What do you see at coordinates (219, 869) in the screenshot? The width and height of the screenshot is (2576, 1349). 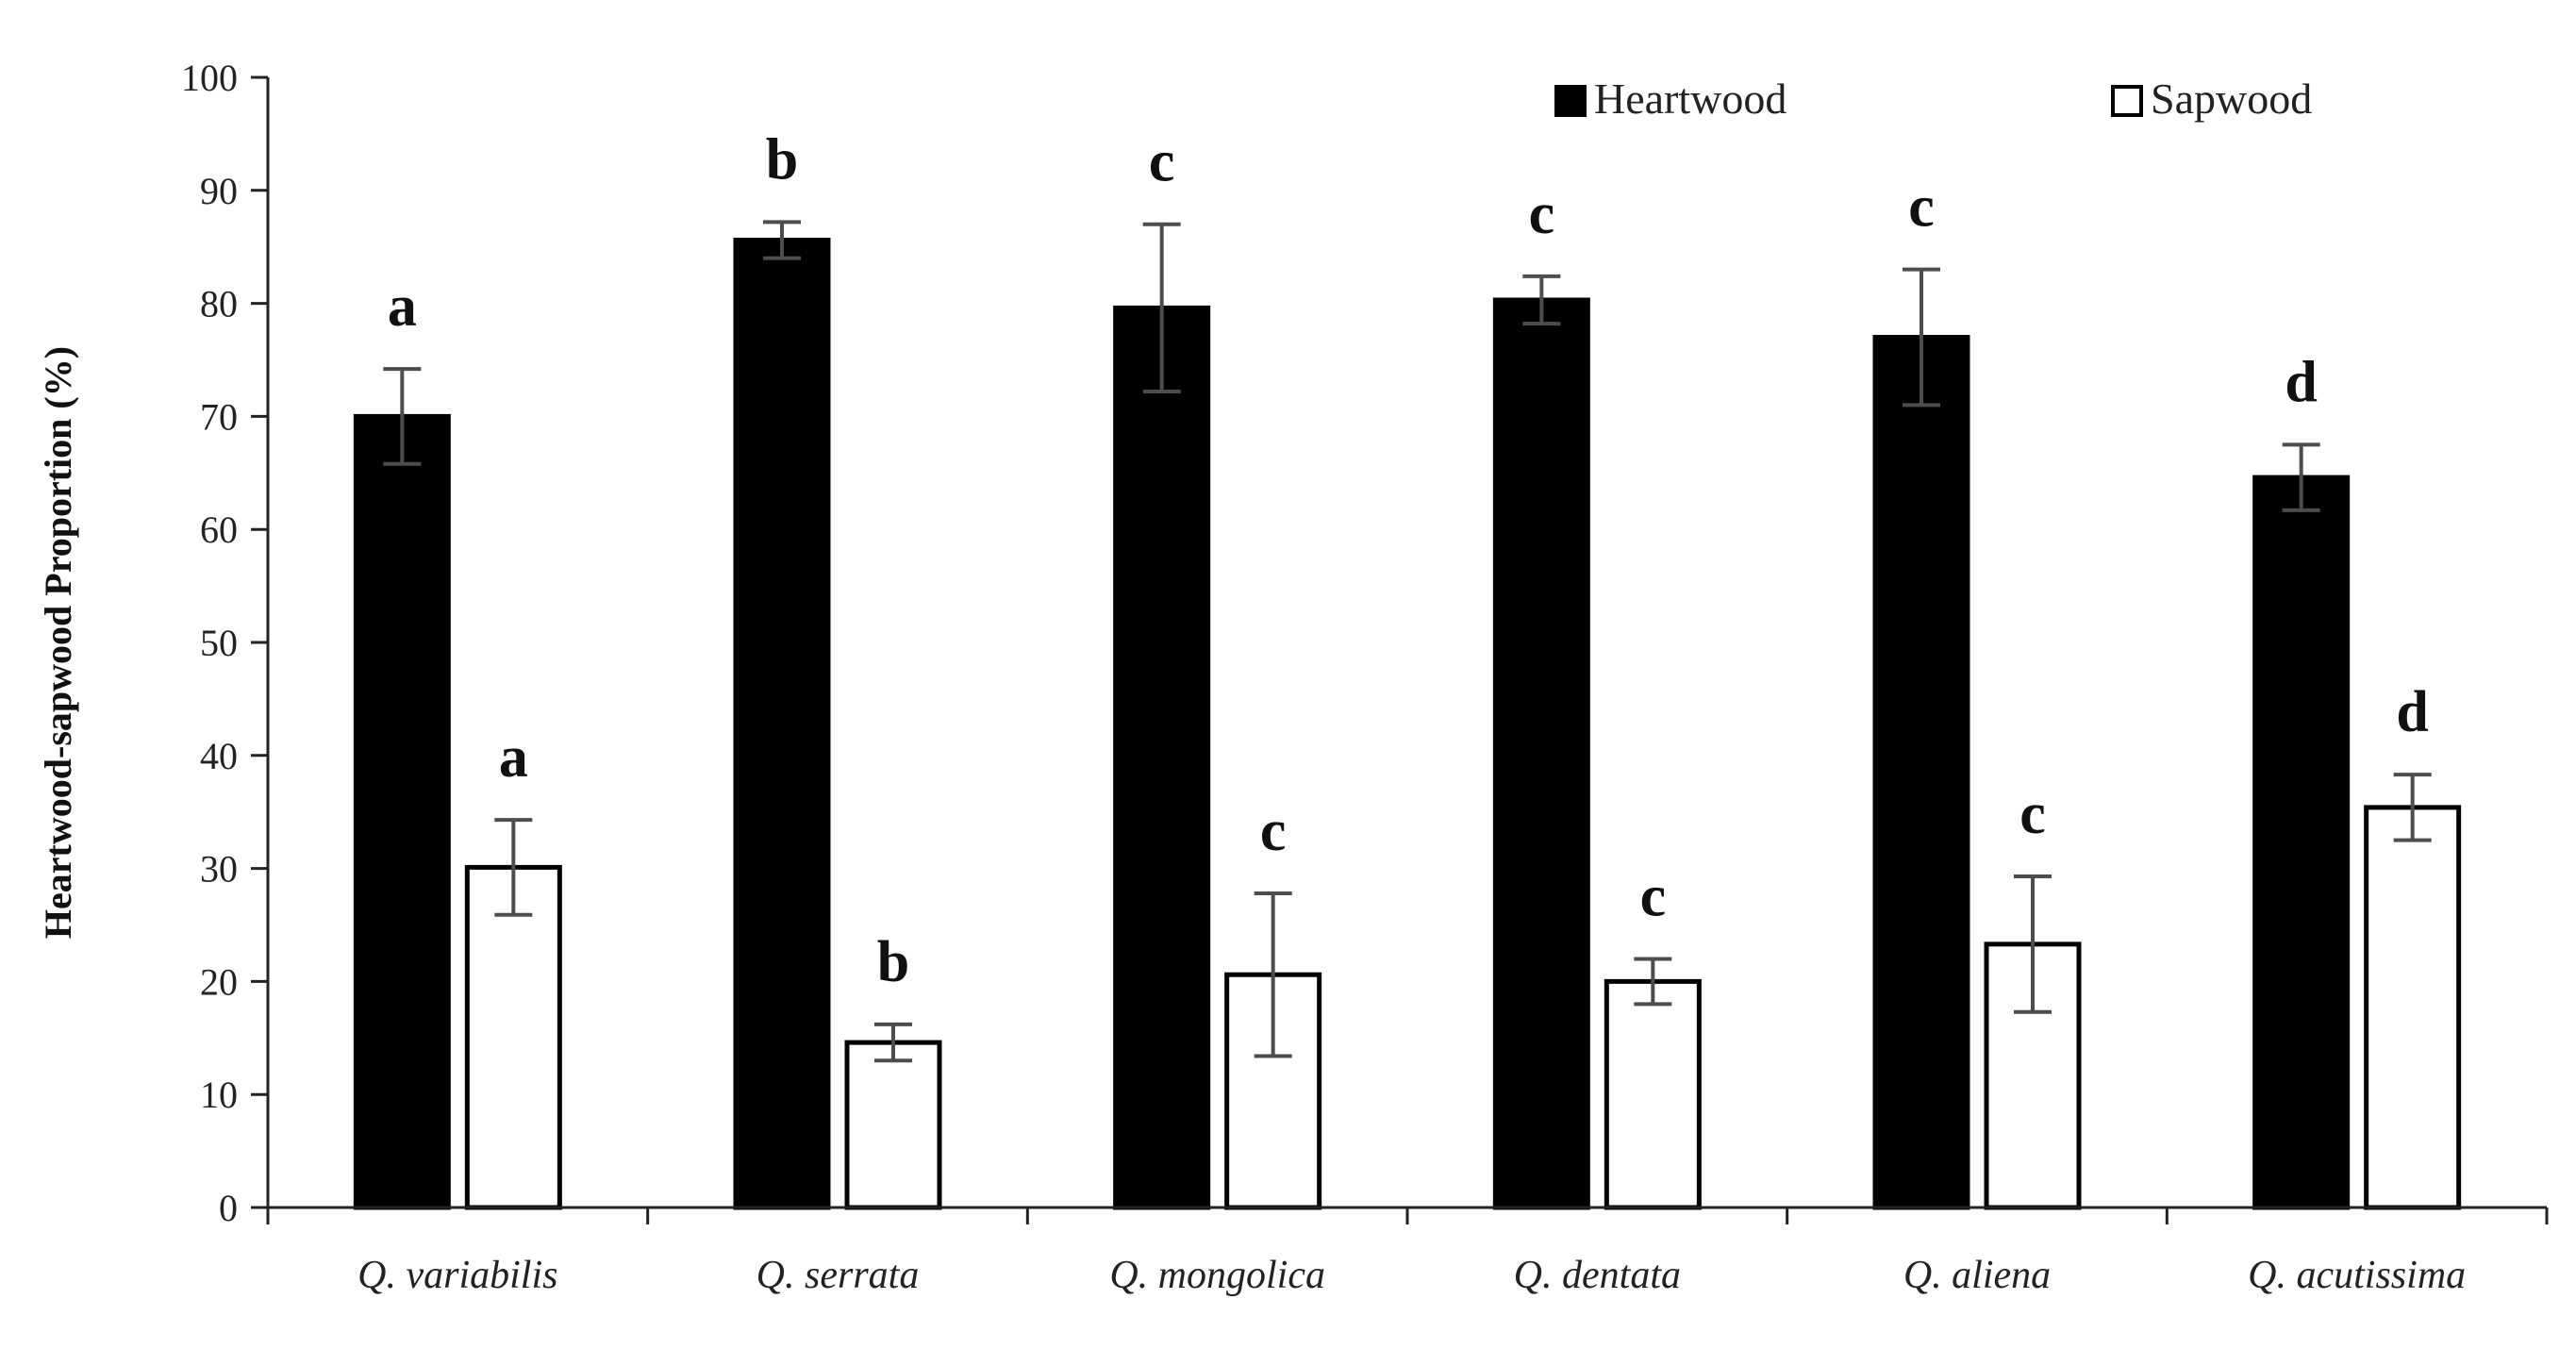 I see `y-tick-label: 30` at bounding box center [219, 869].